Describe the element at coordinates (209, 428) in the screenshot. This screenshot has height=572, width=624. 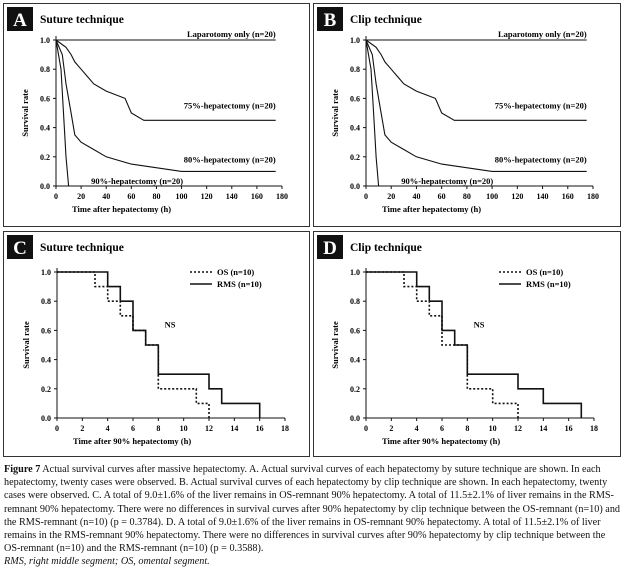
I see `pc-x-tick-label: 12` at that location.